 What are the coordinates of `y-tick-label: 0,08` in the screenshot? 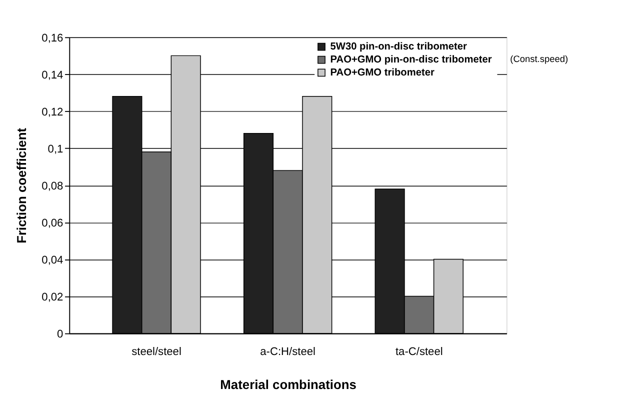 It's located at (53, 186).